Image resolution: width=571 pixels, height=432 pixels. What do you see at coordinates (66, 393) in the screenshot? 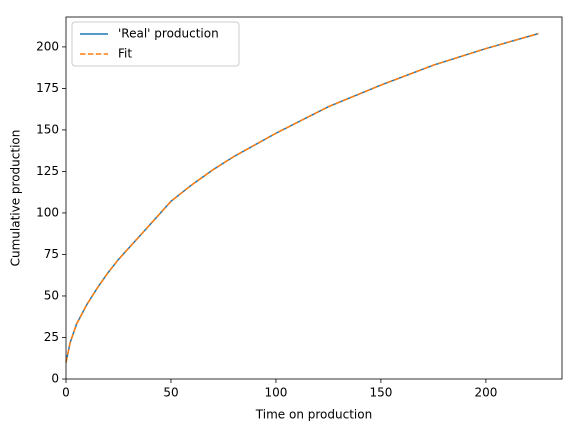
I see `x-tick-label: 0` at bounding box center [66, 393].